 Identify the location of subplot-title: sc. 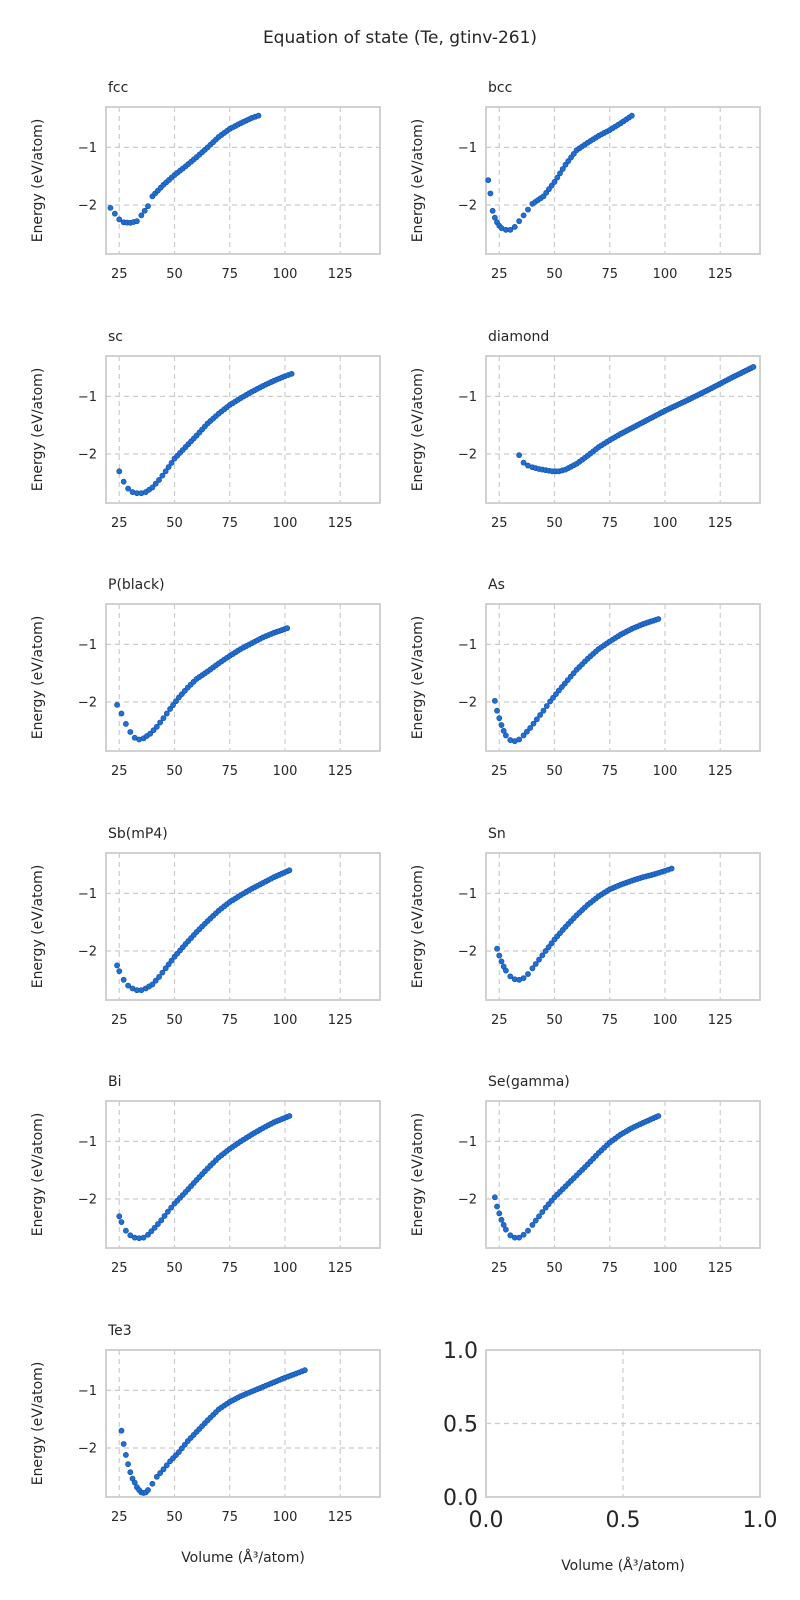
(115, 337).